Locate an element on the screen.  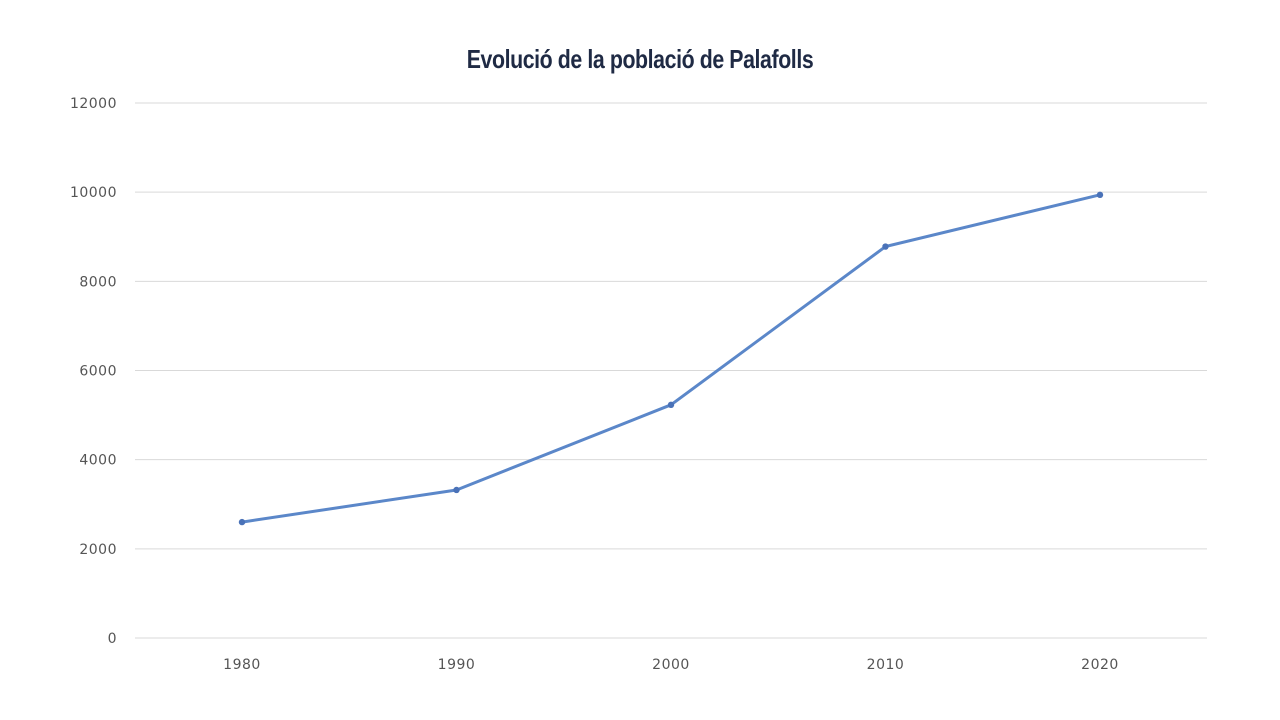
data-point-1990 is located at coordinates (456, 490).